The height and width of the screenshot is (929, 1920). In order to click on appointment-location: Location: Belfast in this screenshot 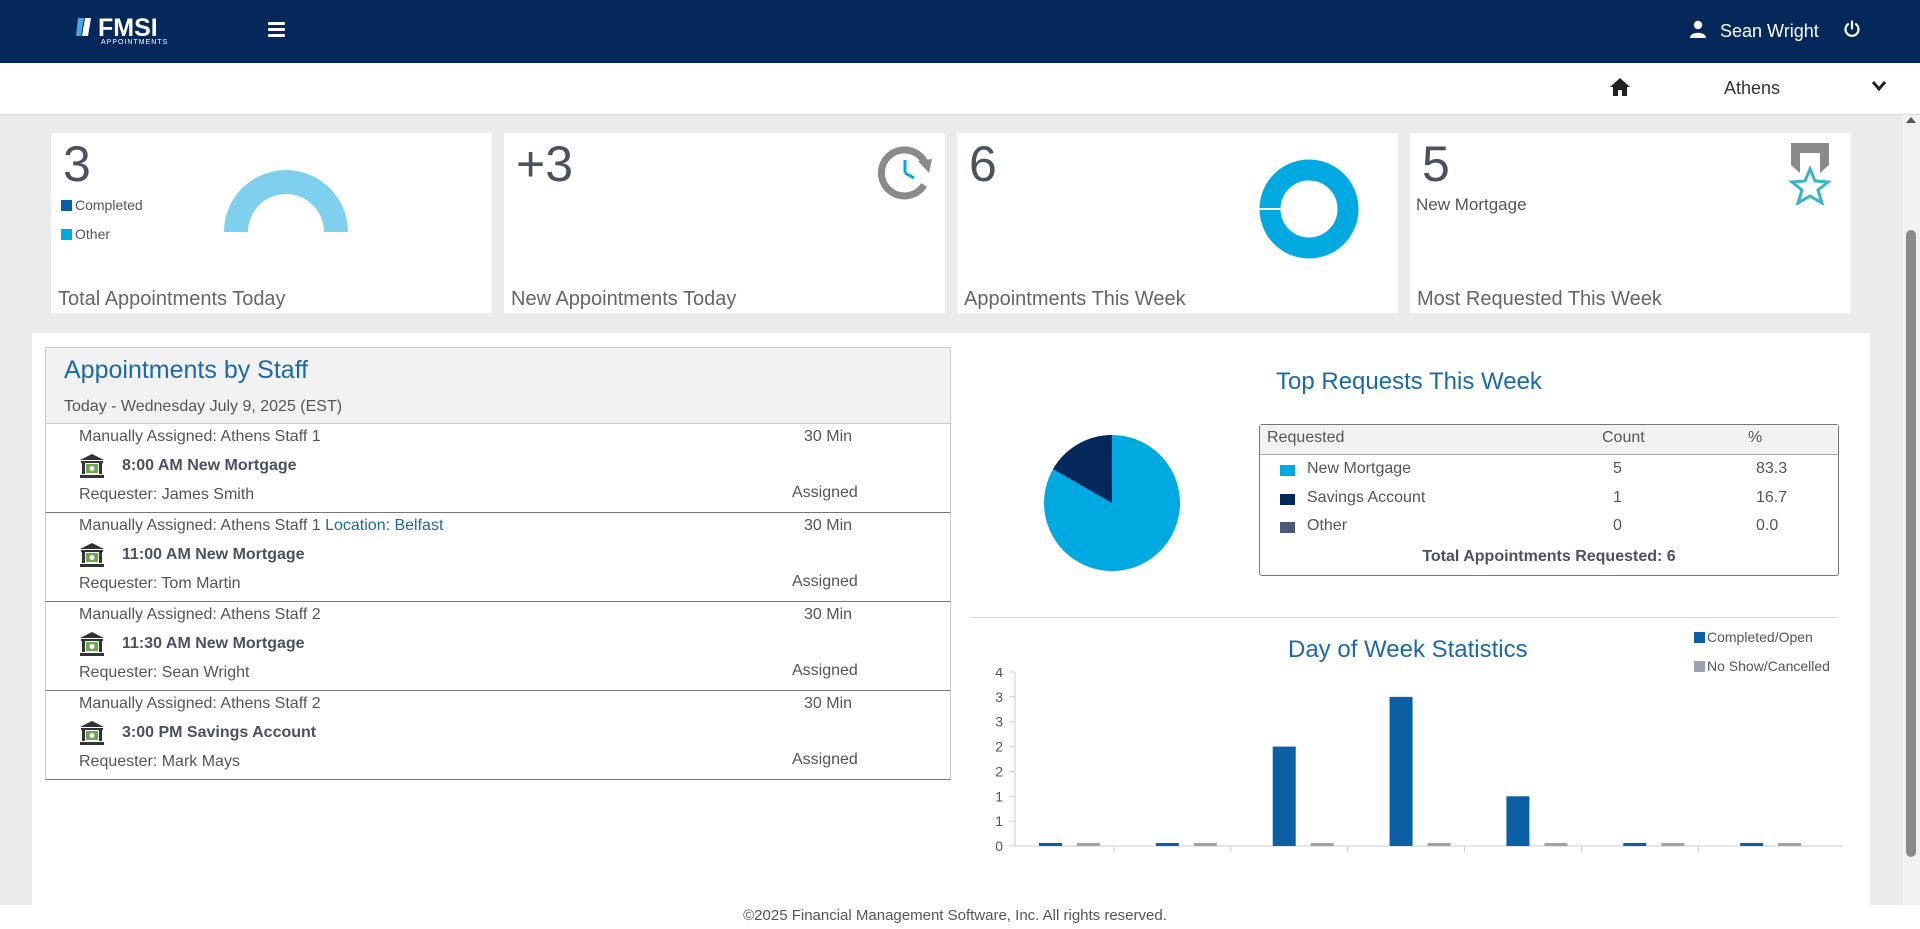, I will do `click(384, 525)`.